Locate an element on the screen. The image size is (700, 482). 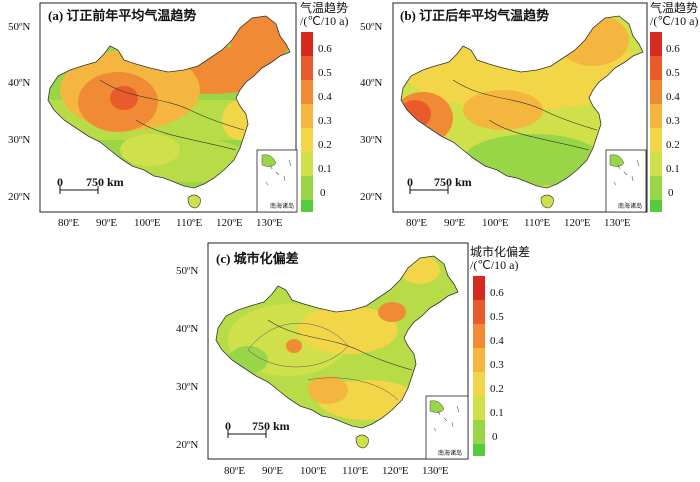
panel-title: (c) 城市化偏差 is located at coordinates (257, 258).